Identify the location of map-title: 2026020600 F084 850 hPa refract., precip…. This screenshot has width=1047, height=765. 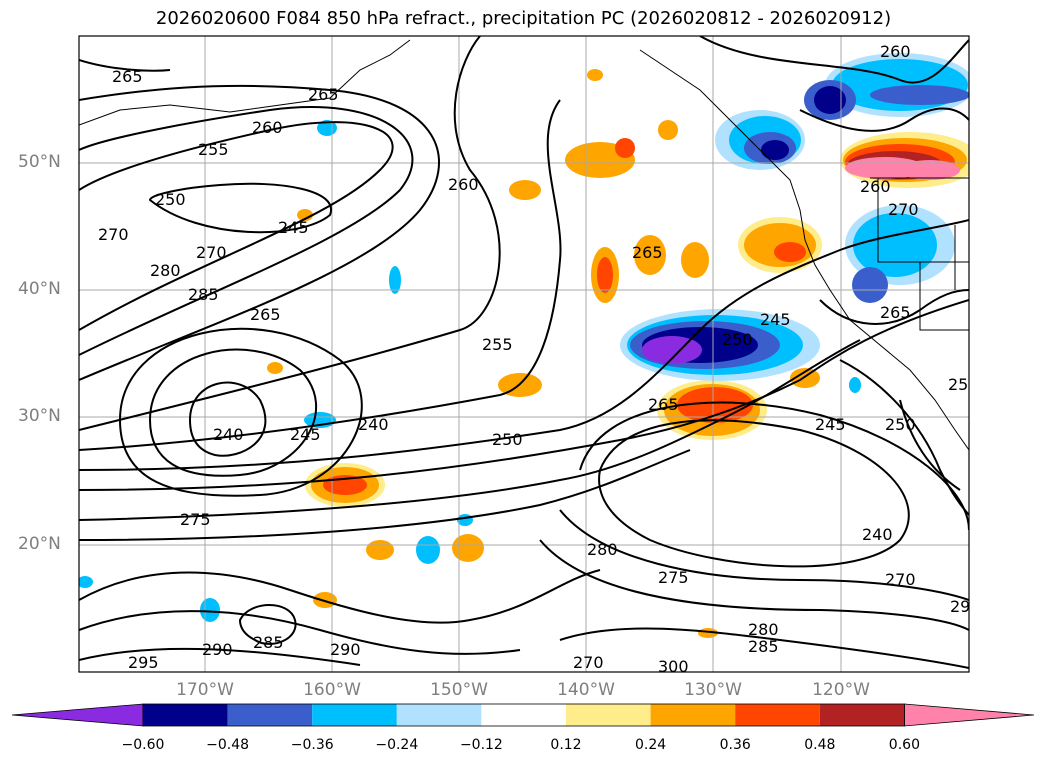
(523, 18).